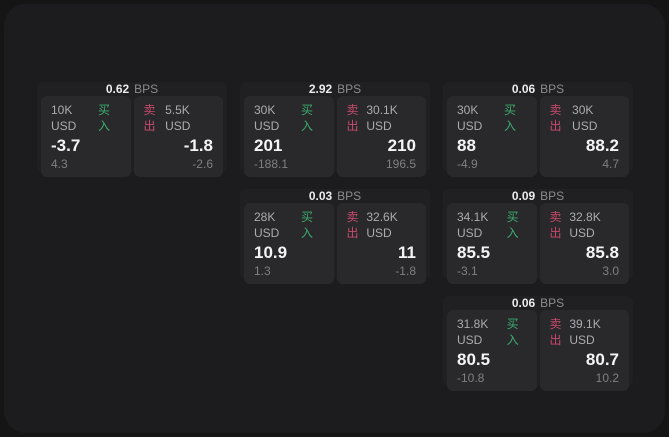 This screenshot has height=437, width=669. I want to click on sell-price: -1.8, so click(198, 145).